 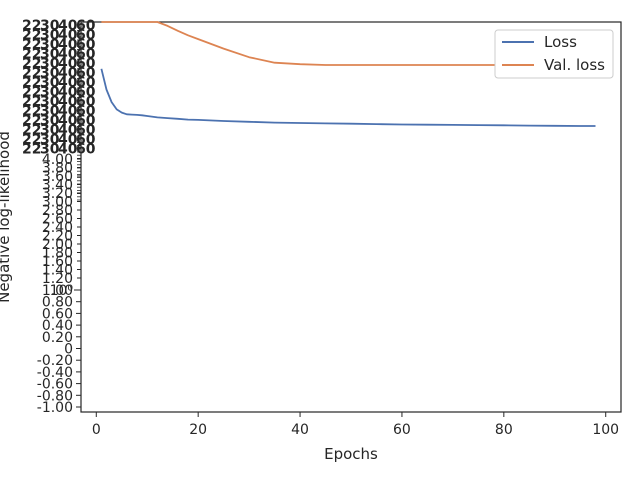 I want to click on x-tick-label: 80, so click(x=504, y=430).